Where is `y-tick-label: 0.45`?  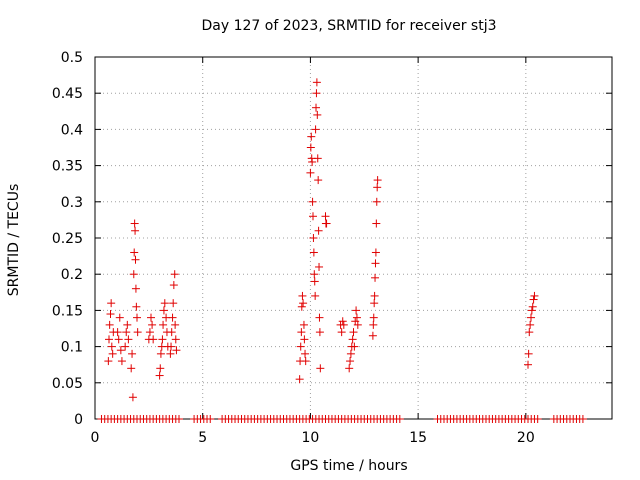
y-tick-label: 0.45 is located at coordinates (67, 94).